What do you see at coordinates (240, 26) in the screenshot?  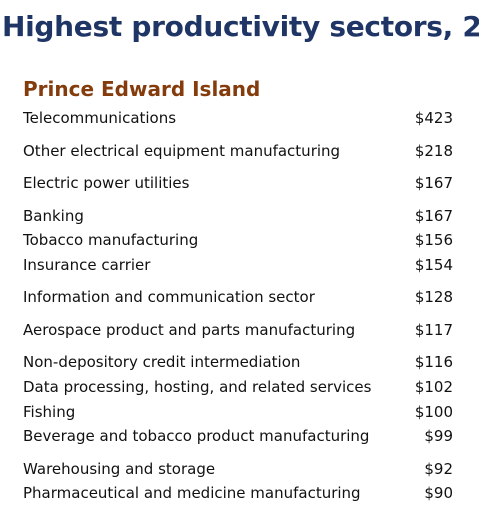 I see `title: Highest productivity sectors, 2024` at bounding box center [240, 26].